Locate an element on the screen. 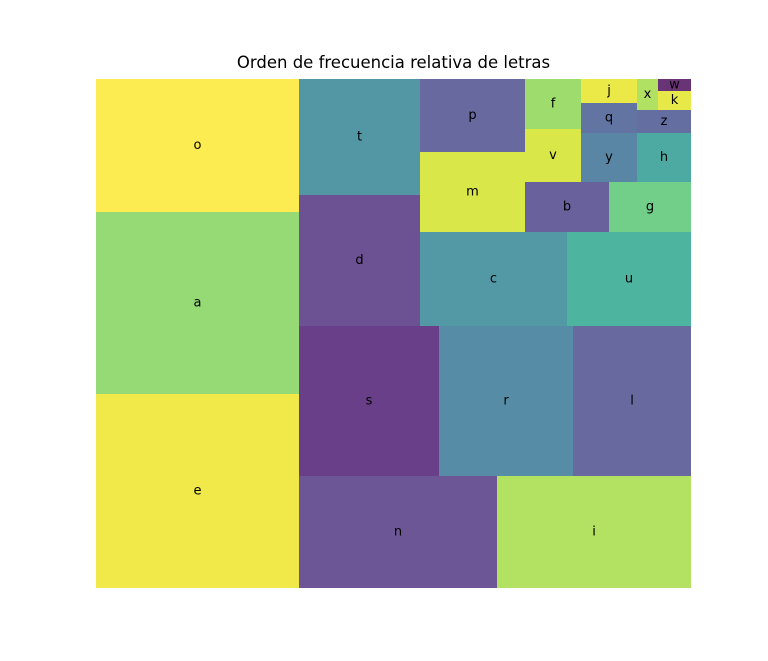  chart-title: Orden de frecuencia relativa de letras is located at coordinates (393, 62).